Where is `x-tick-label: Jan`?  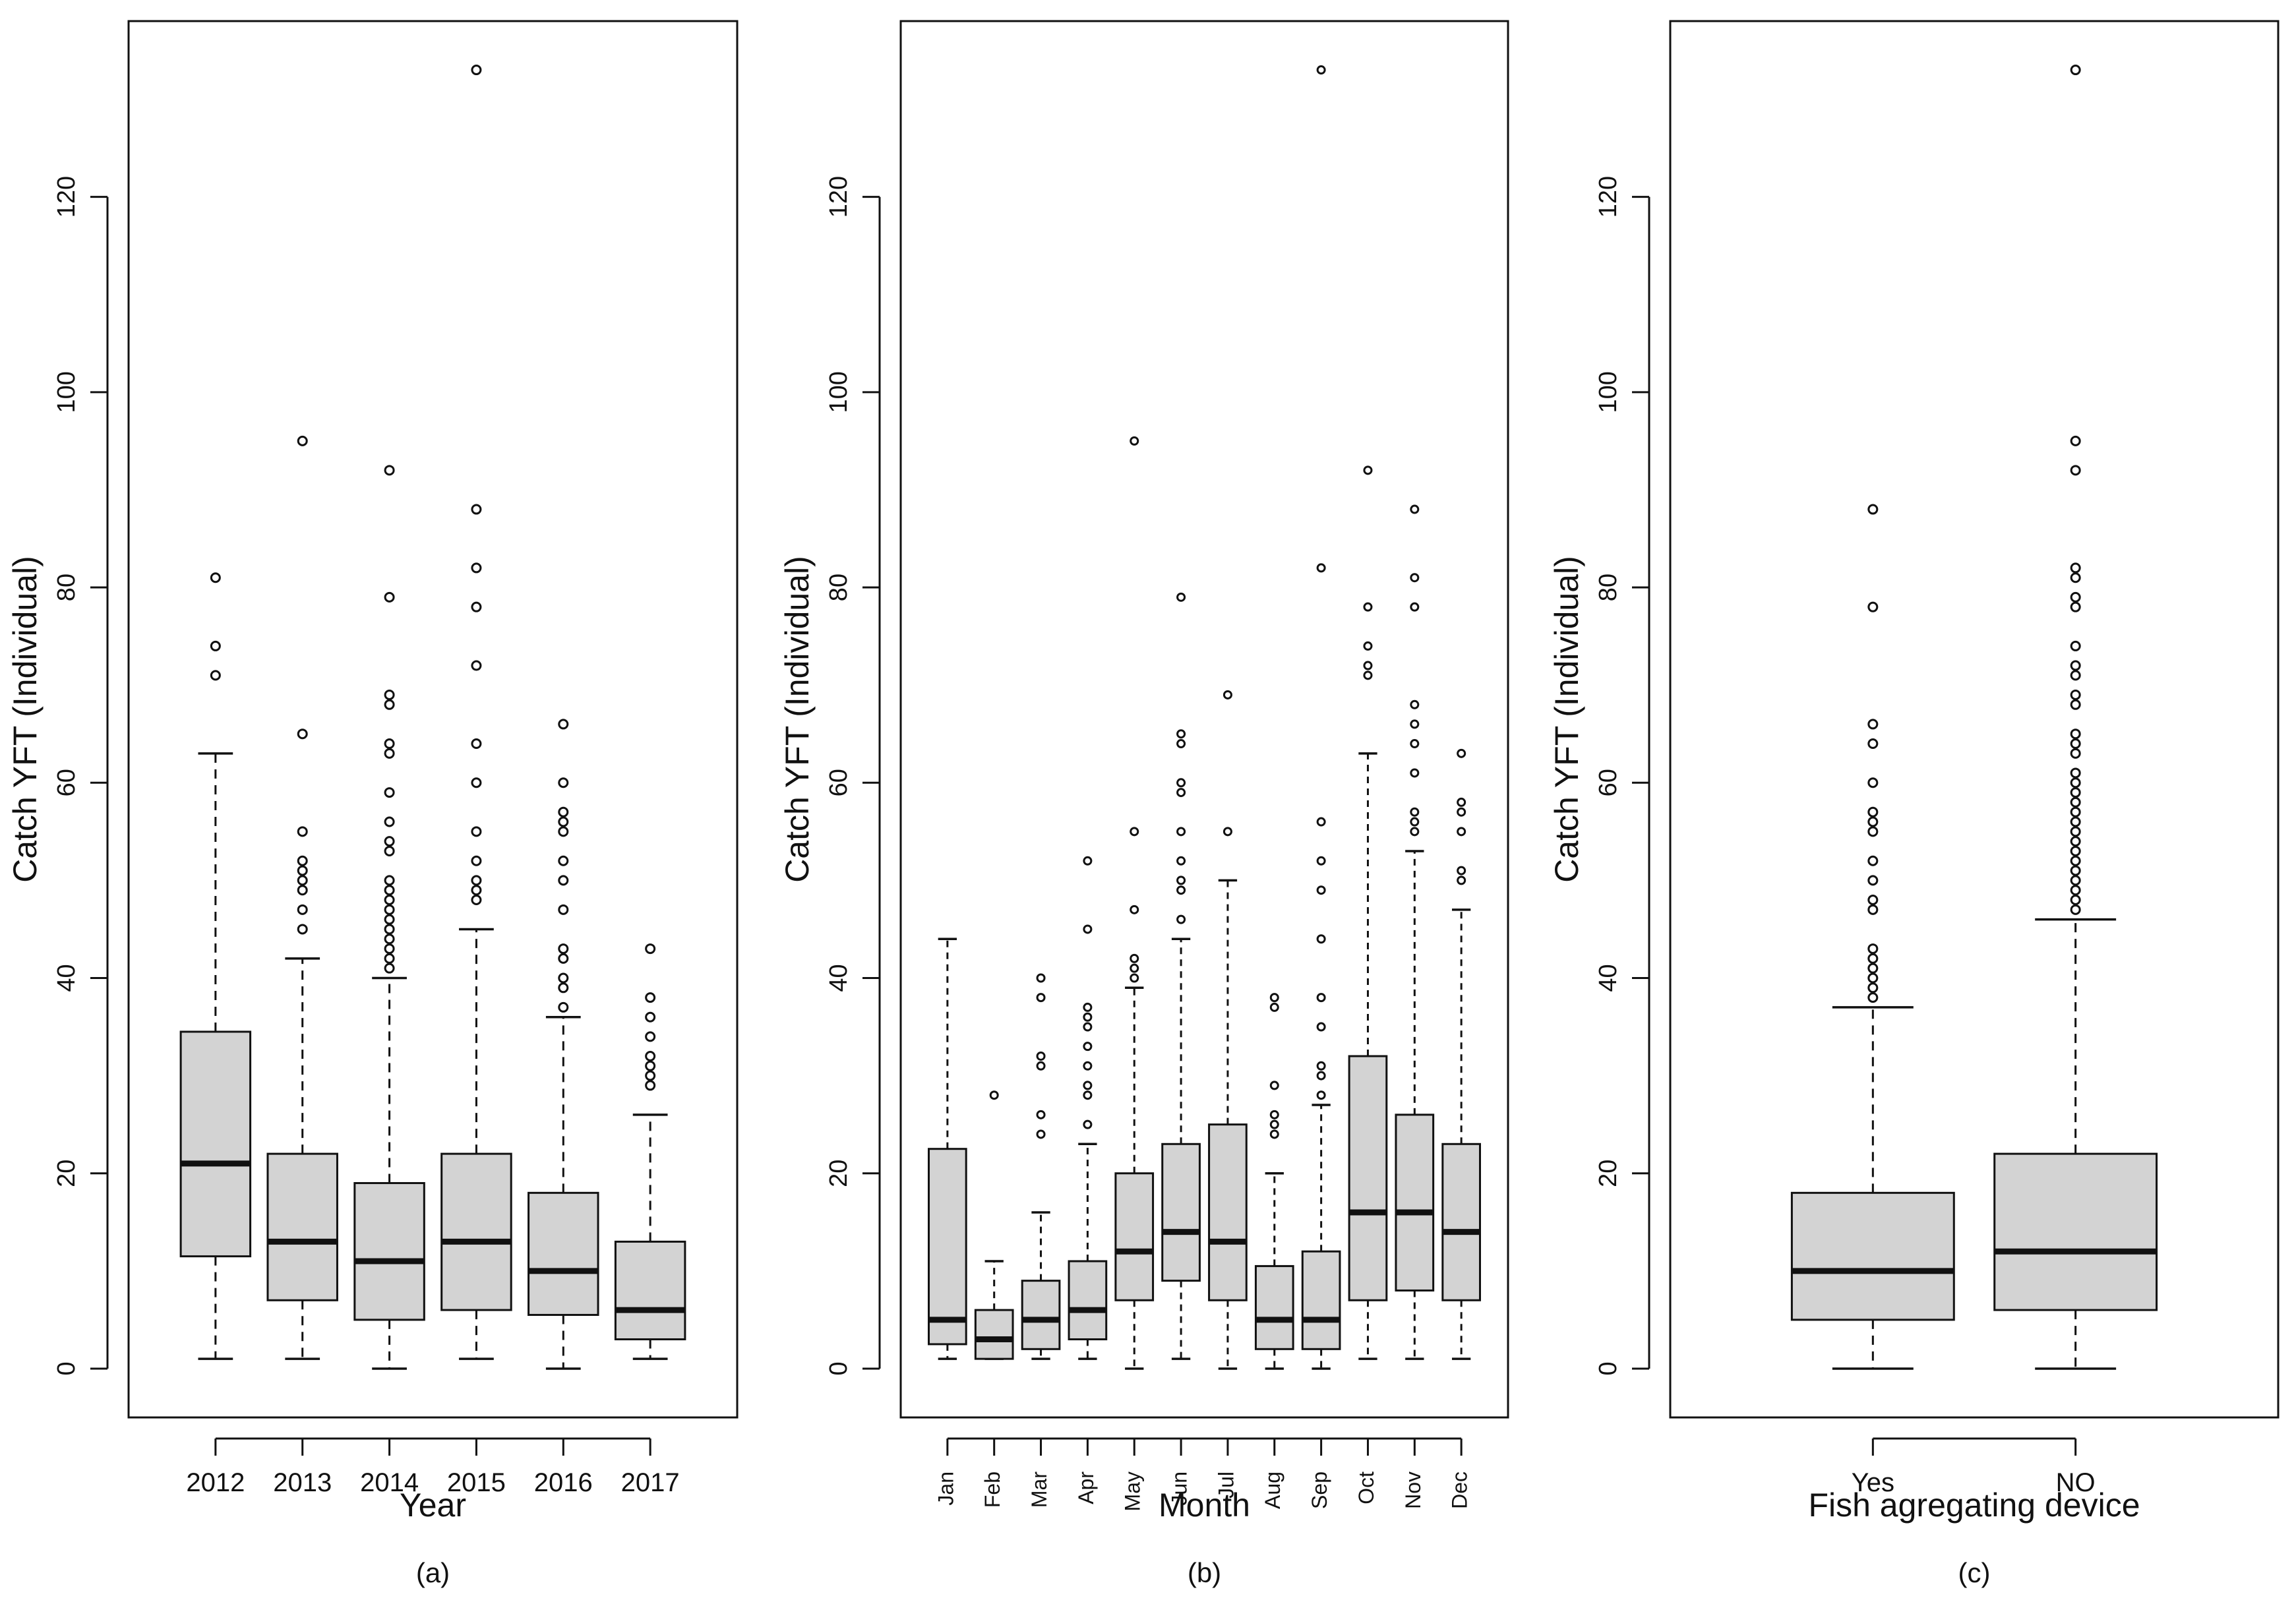 x-tick-label: Jan is located at coordinates (945, 1488).